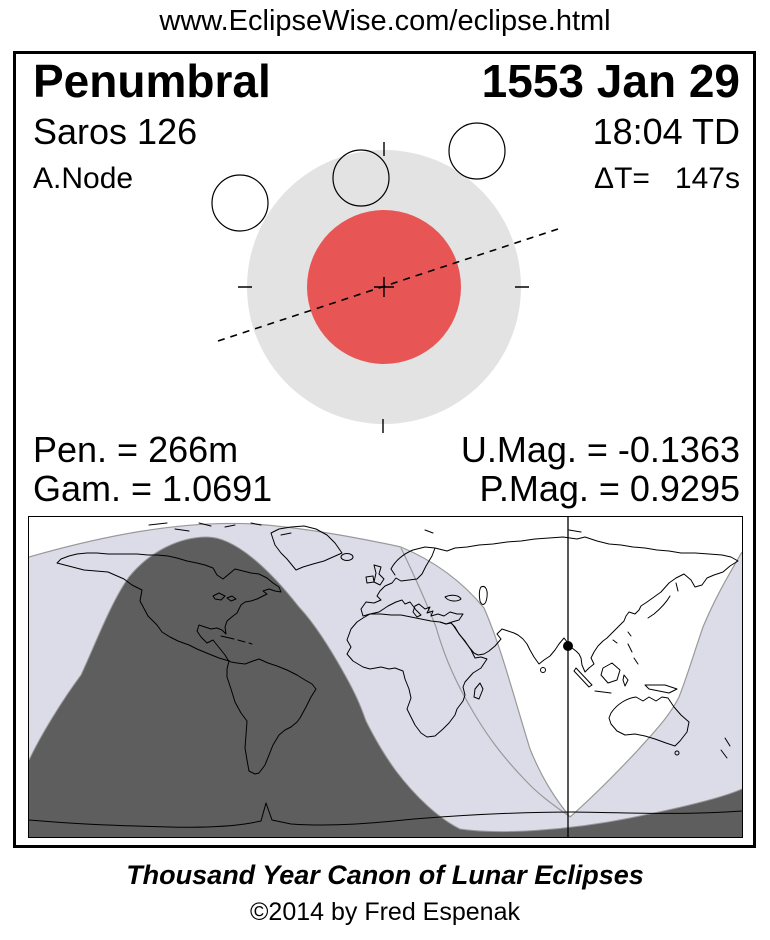 This screenshot has width=770, height=940. I want to click on copyright-line: ©2014 by Fred Espenak, so click(385, 912).